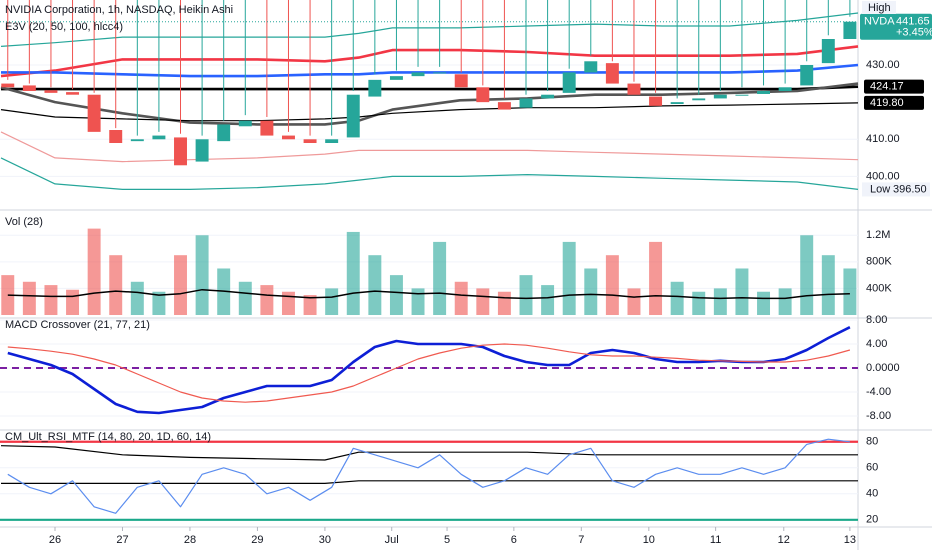 The height and width of the screenshot is (550, 932). I want to click on low-value: 396.50, so click(910, 189).